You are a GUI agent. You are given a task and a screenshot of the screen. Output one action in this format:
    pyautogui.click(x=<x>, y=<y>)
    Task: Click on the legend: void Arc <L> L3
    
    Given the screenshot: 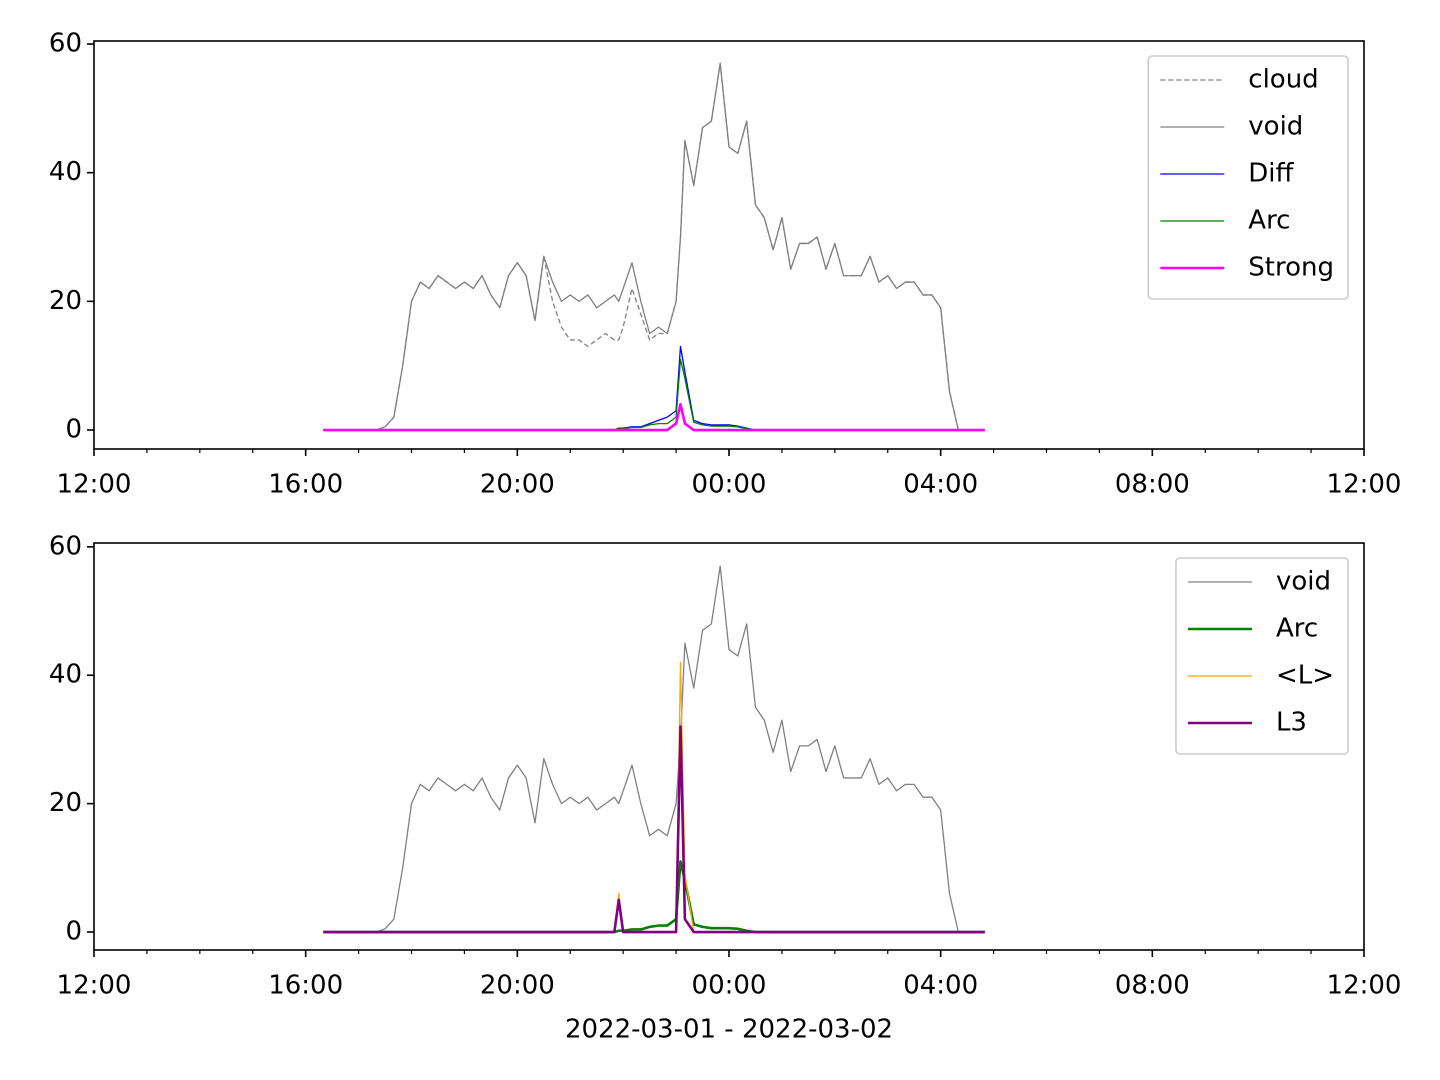 What is the action you would take?
    pyautogui.click(x=1262, y=656)
    